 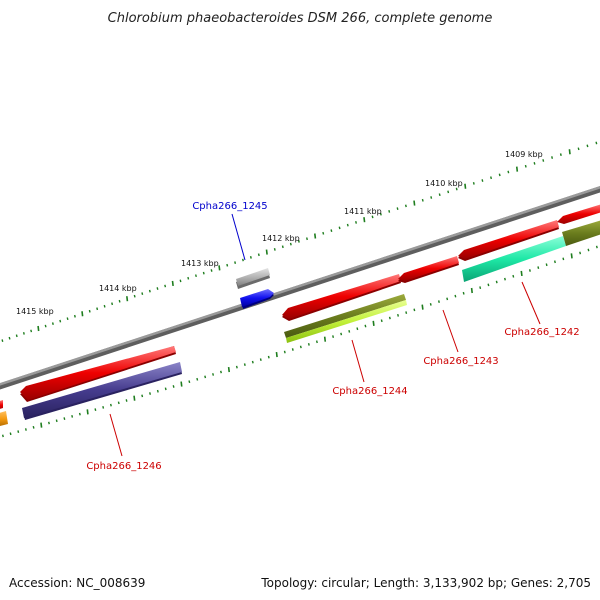 I want to click on gene-label-cpha266-1244: Cpha266_1244, so click(x=369, y=391).